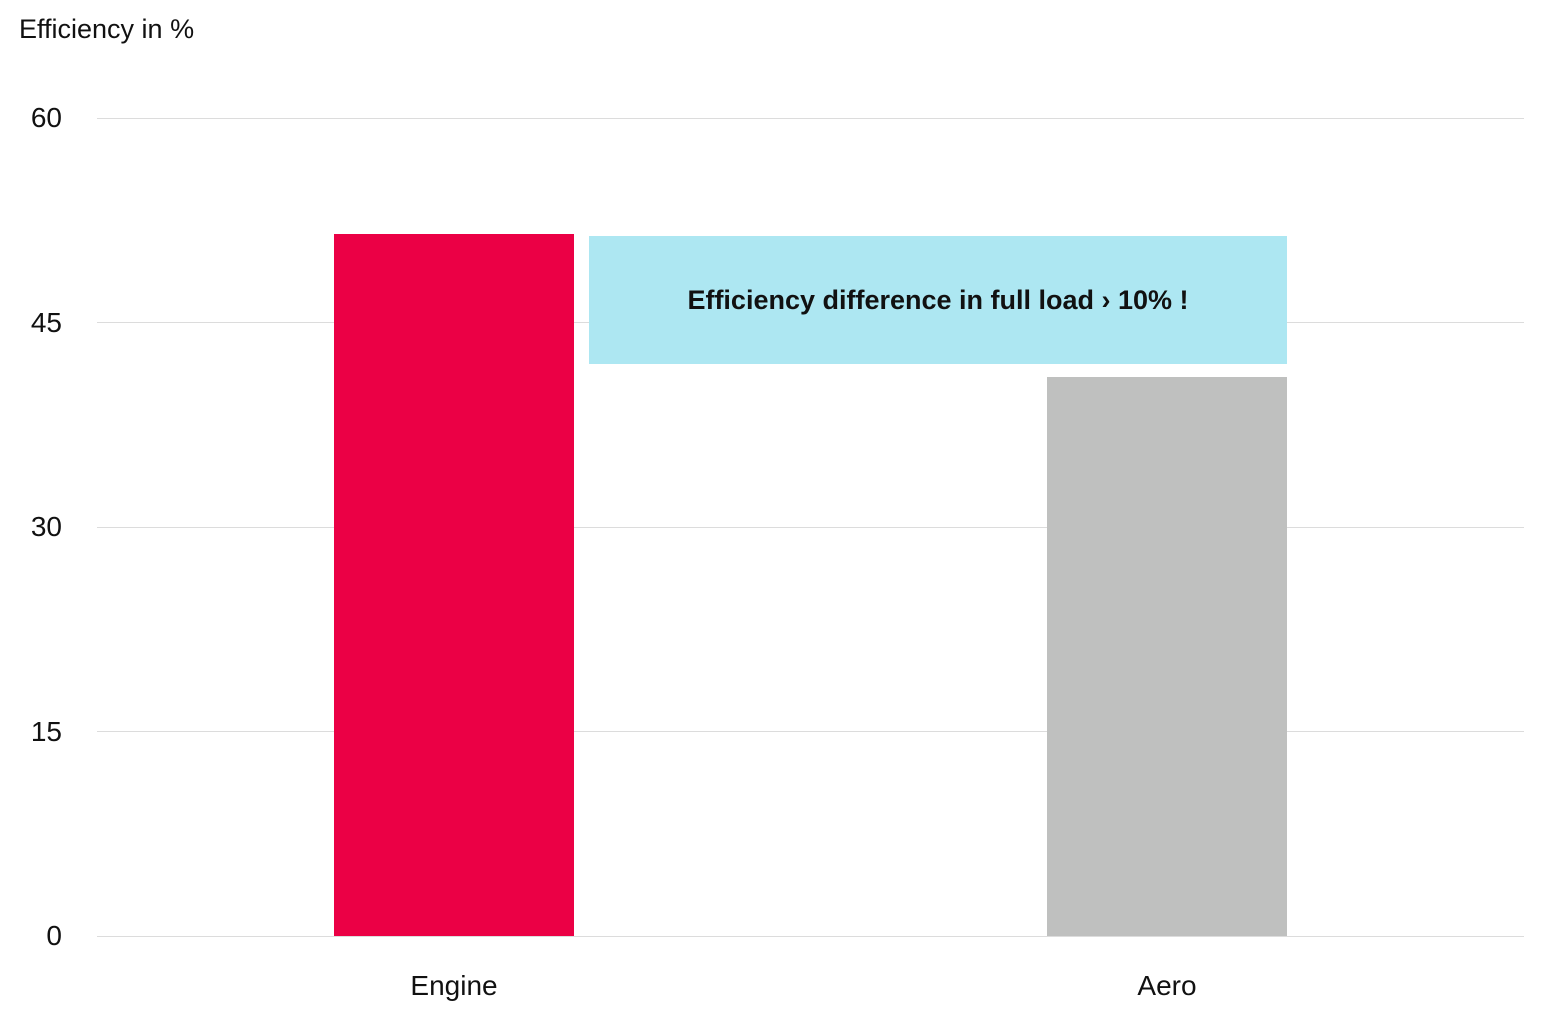 Image resolution: width=1548 pixels, height=1025 pixels. Describe the element at coordinates (46, 117) in the screenshot. I see `y-tick-60: 60` at that location.